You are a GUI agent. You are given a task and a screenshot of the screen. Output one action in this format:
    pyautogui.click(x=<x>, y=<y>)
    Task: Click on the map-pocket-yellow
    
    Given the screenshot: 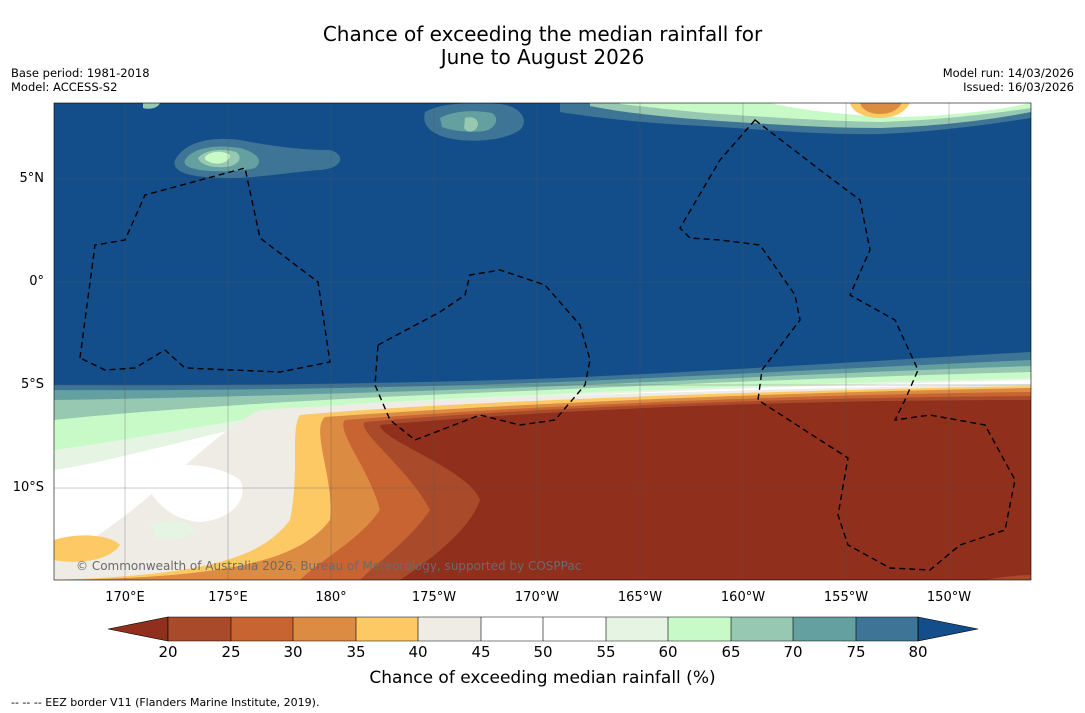 What is the action you would take?
    pyautogui.click(x=87, y=548)
    